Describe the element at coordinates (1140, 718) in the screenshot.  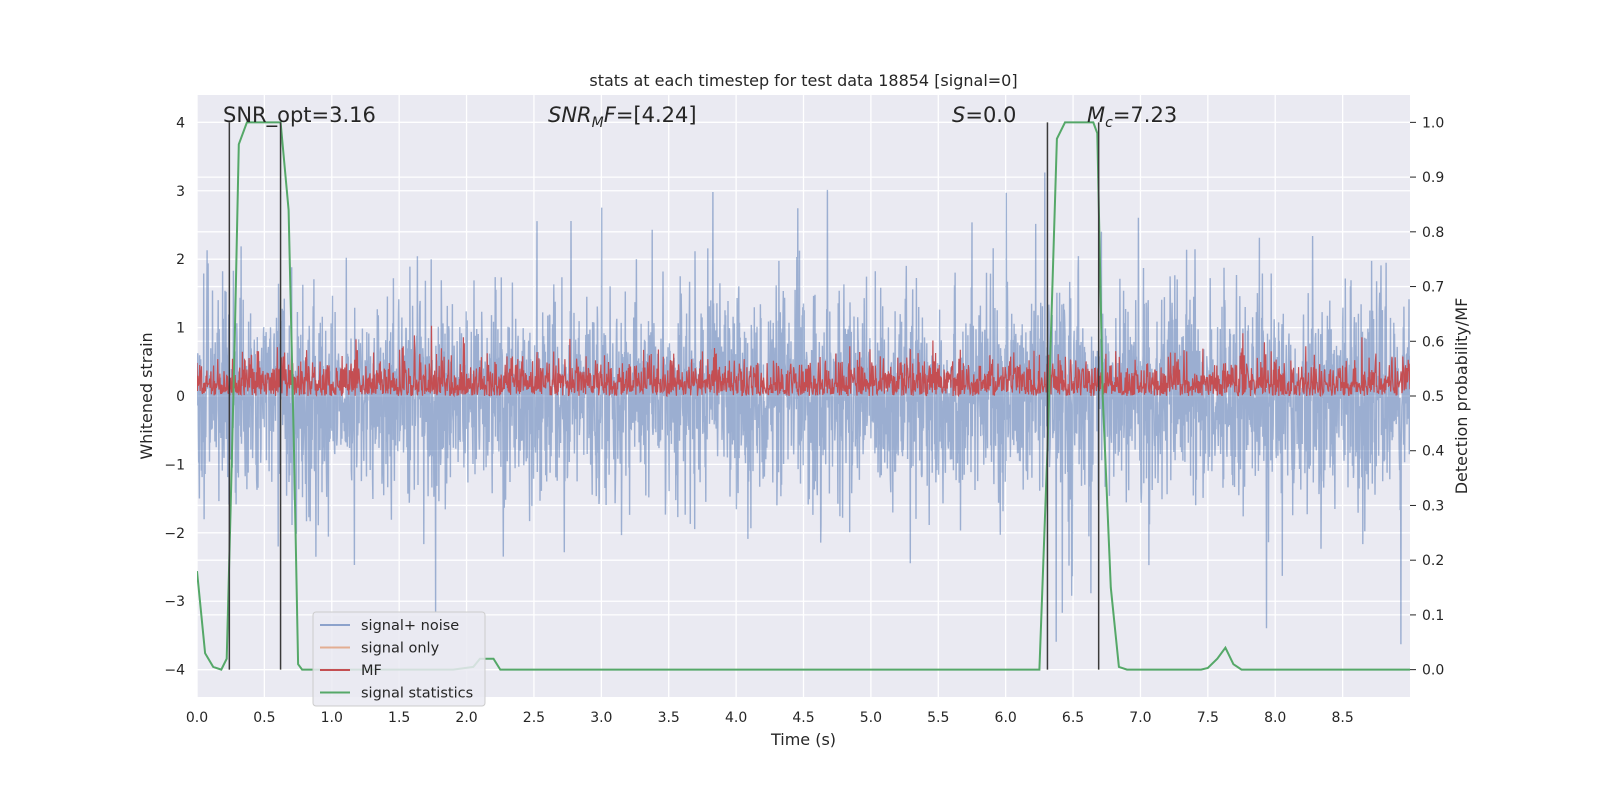
I see `x-tick-label: 7.0` at that location.